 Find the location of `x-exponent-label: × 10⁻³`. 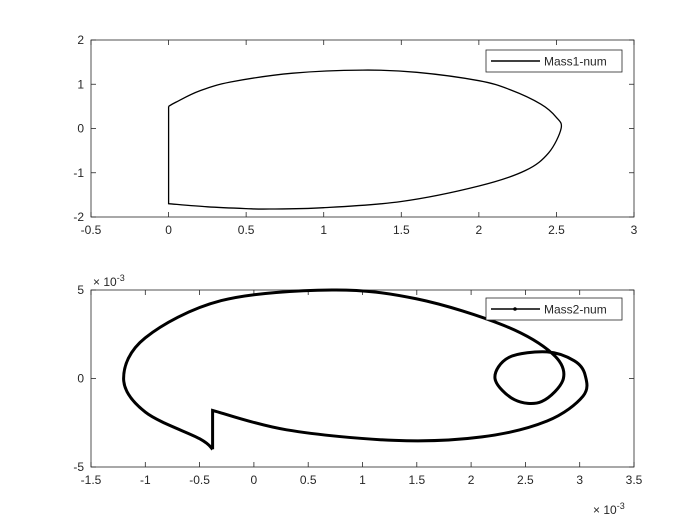

x-exponent-label: × 10⁻³ is located at coordinates (609, 509).